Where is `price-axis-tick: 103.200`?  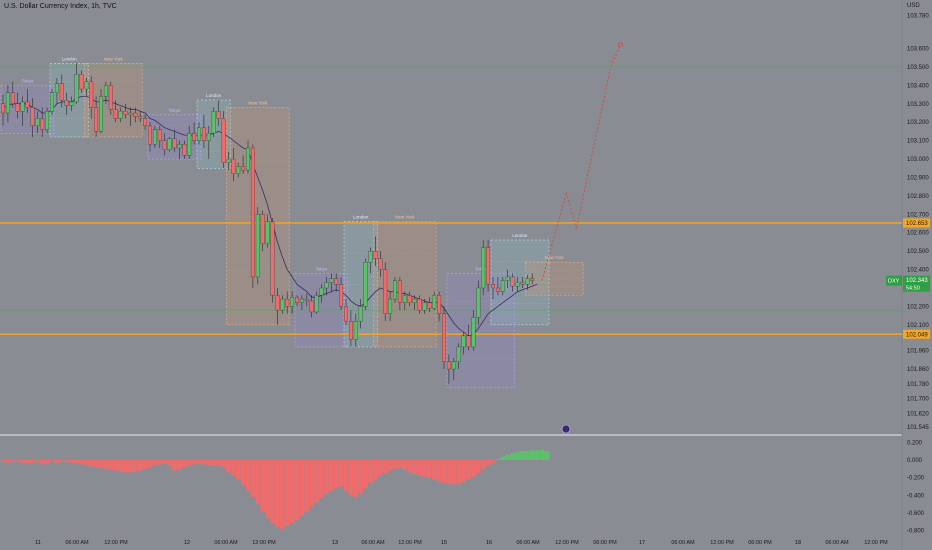
price-axis-tick: 103.200 is located at coordinates (918, 123).